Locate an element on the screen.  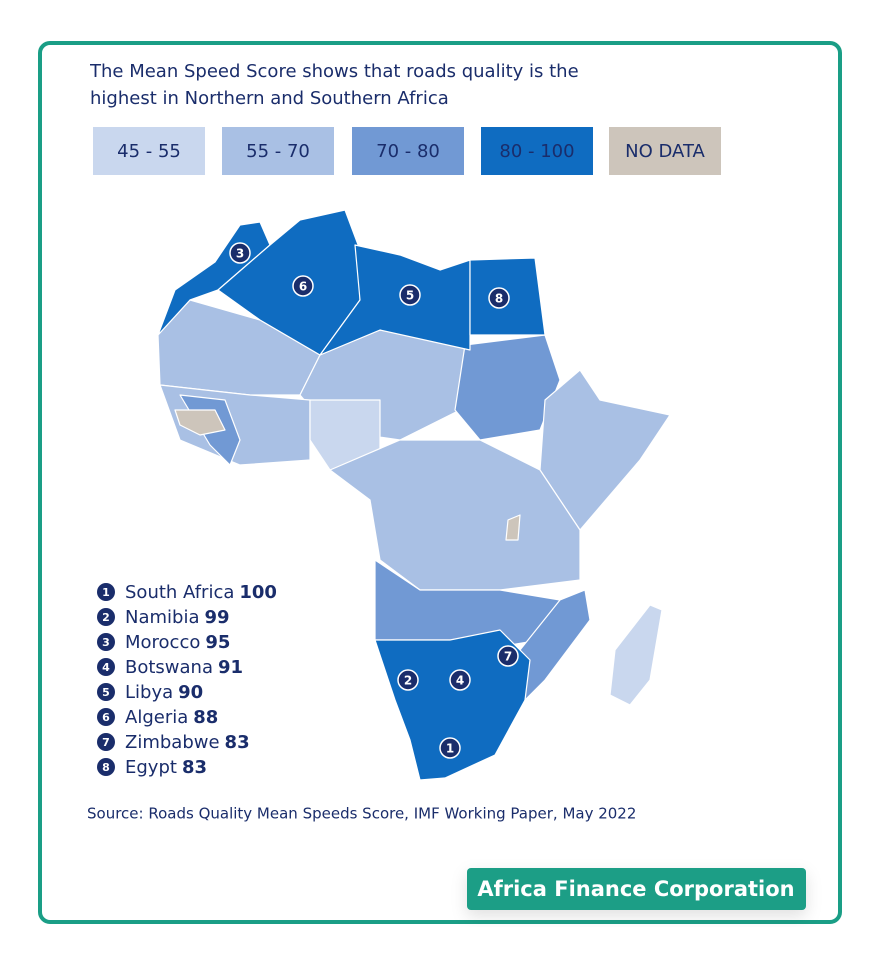
map-marker-label: 3 is located at coordinates (240, 254).